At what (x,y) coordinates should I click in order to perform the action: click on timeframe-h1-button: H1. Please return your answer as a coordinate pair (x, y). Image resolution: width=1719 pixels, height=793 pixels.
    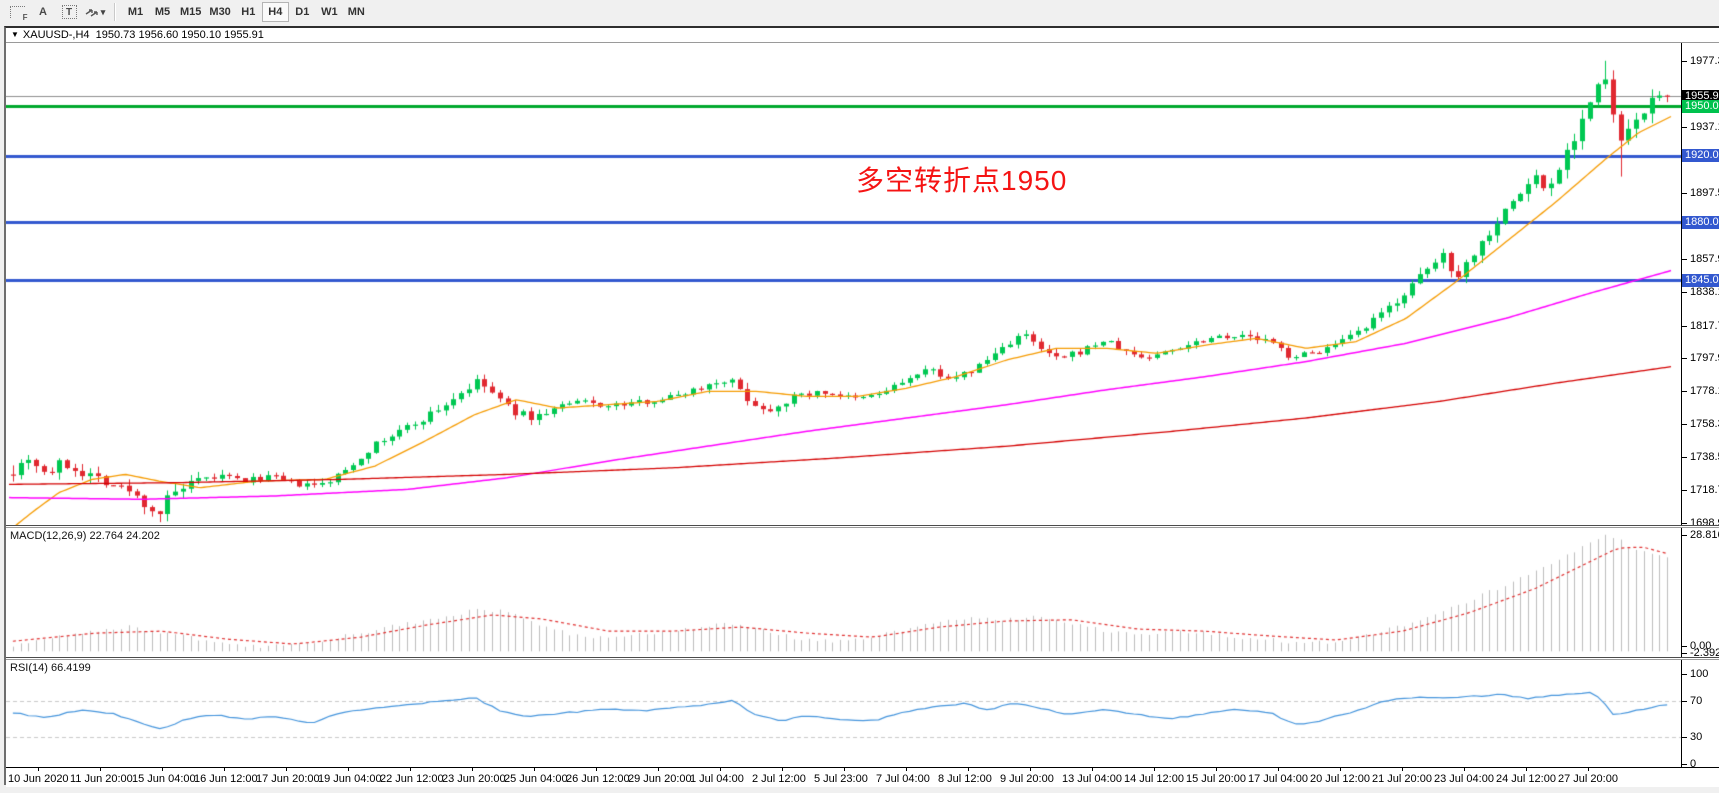
    Looking at the image, I should click on (248, 12).